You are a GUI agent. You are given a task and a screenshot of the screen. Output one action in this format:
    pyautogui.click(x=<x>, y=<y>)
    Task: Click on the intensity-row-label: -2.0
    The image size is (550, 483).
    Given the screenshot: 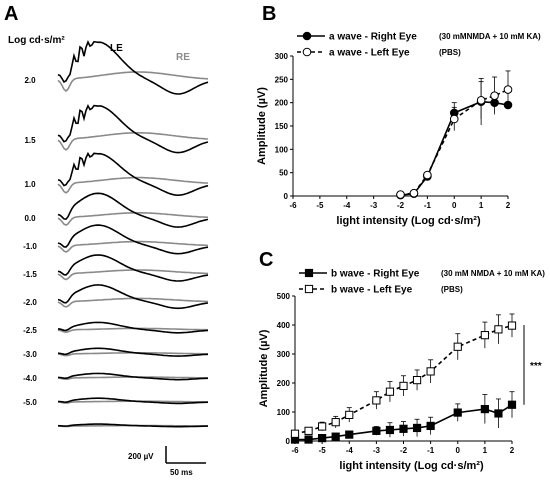 What is the action you would take?
    pyautogui.click(x=30, y=302)
    